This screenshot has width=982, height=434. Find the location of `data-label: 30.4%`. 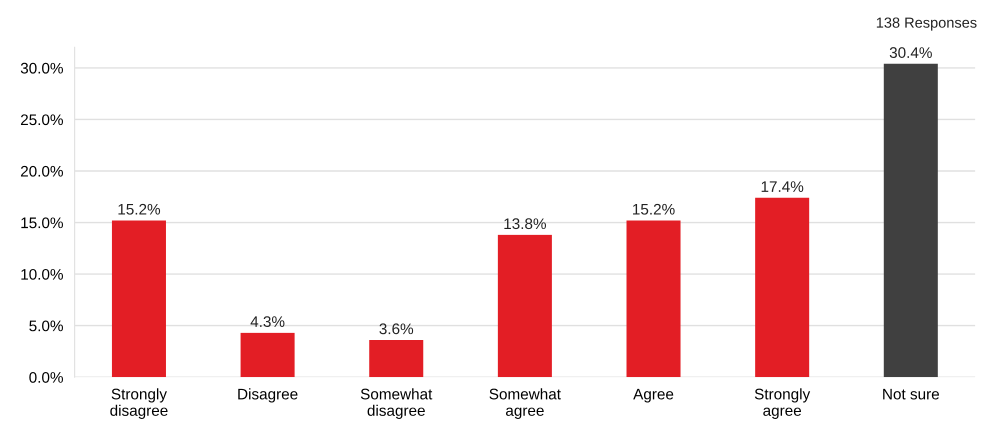

data-label: 30.4% is located at coordinates (911, 52).